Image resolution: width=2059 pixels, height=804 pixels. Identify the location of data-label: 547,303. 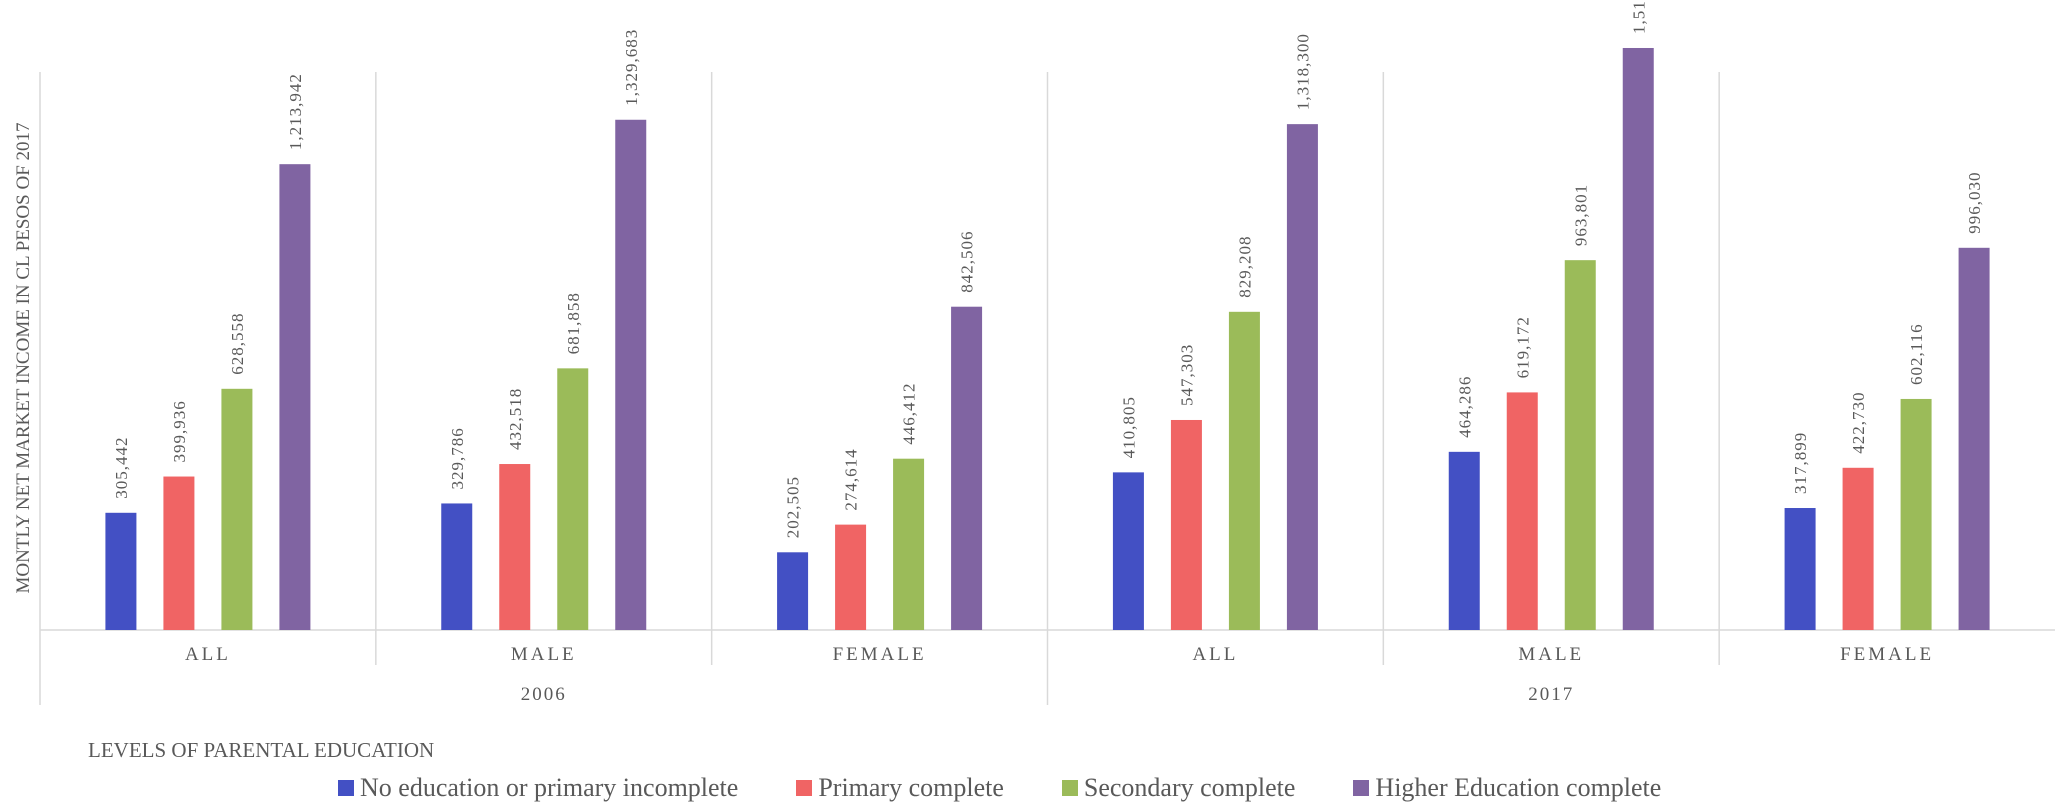
(1186, 375).